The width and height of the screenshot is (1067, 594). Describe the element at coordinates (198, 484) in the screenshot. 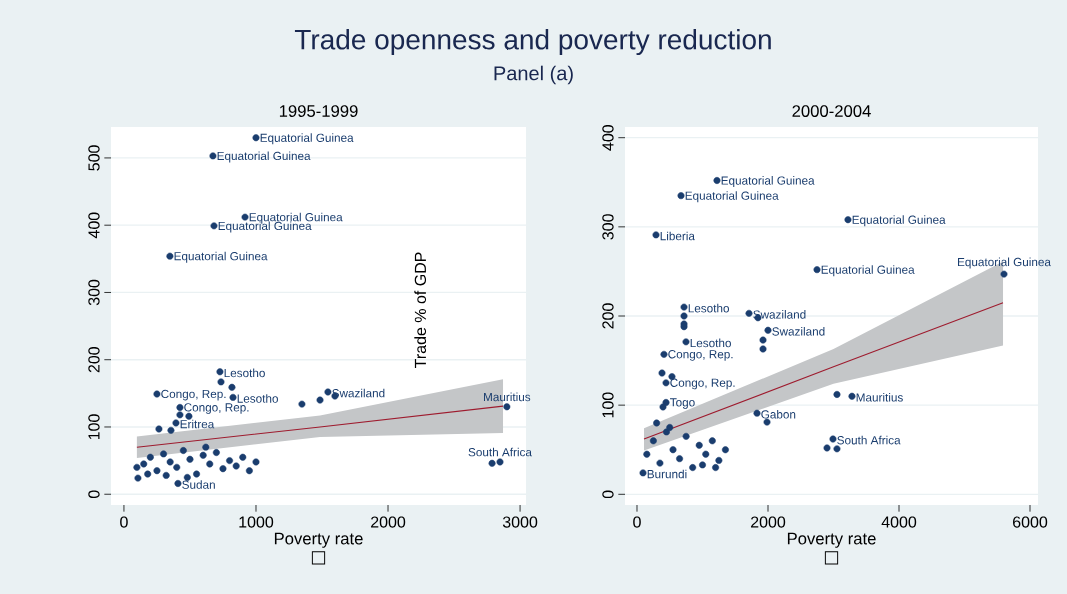

I see `annotation: Sudan` at that location.